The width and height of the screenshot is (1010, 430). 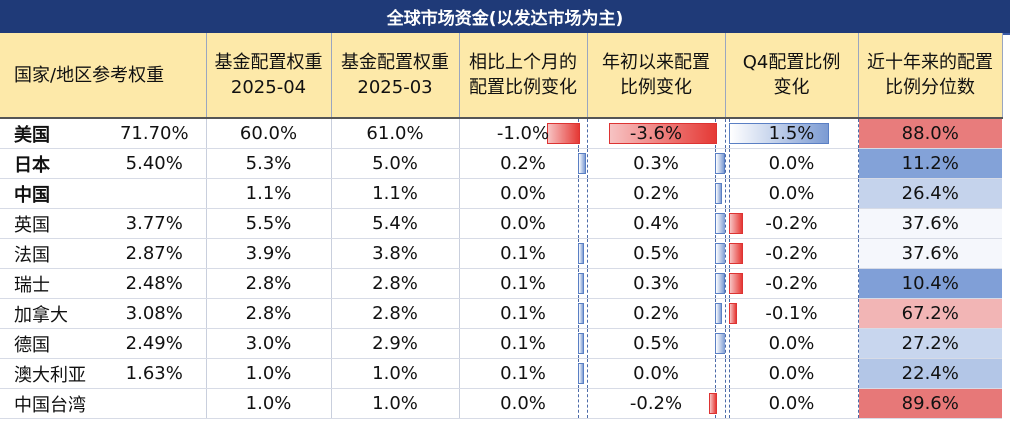 I want to click on country-name: 中国台湾, so click(x=51, y=403).